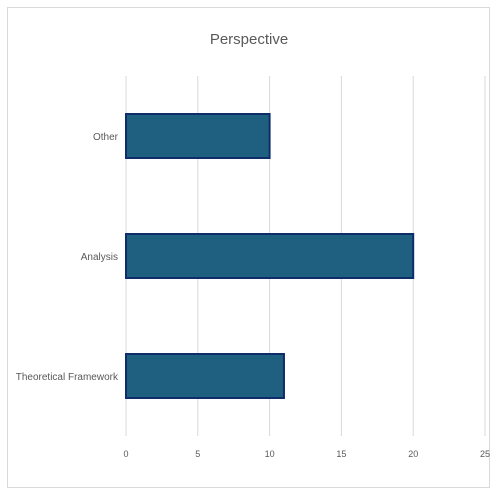 This screenshot has width=497, height=495. Describe the element at coordinates (270, 454) in the screenshot. I see `x-tick-label: 10` at that location.